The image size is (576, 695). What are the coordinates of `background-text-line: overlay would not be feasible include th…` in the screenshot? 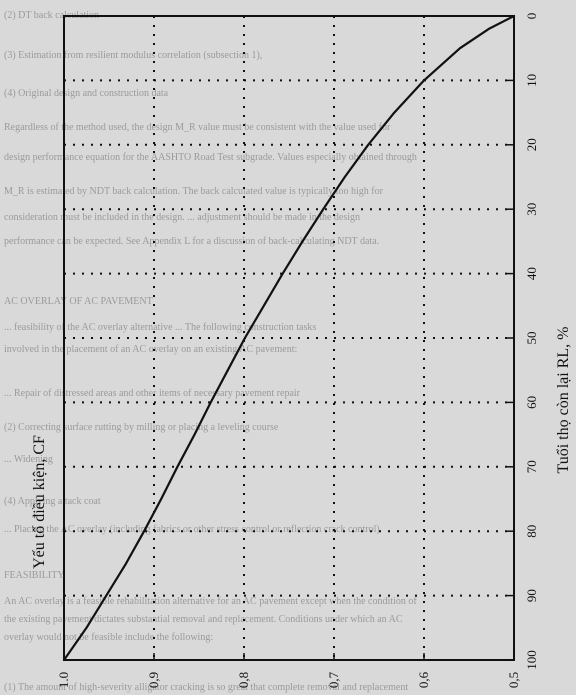 It's located at (108, 637).